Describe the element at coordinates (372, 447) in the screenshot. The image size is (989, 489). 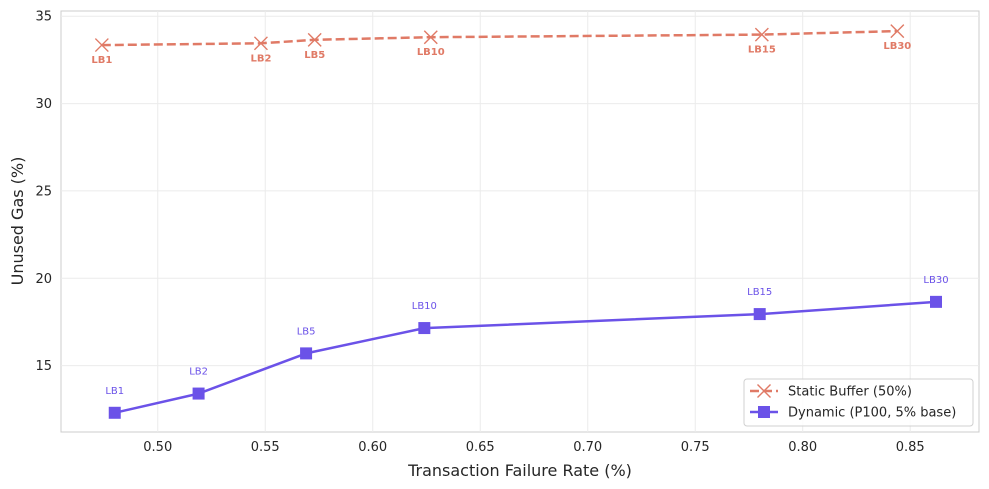
I see `x-tick-label: 0.60` at that location.